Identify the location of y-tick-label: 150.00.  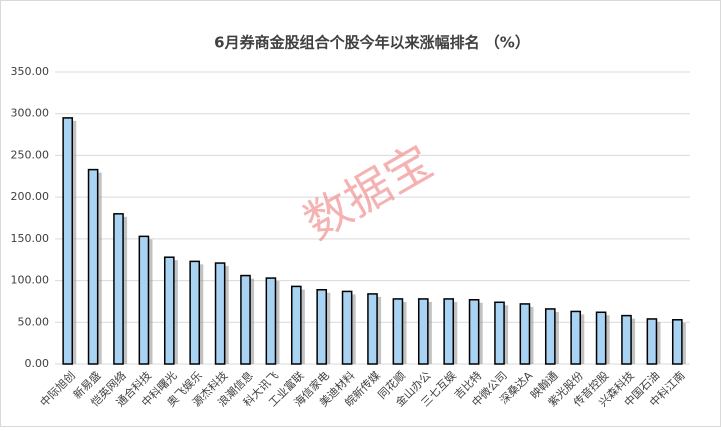
(30, 238).